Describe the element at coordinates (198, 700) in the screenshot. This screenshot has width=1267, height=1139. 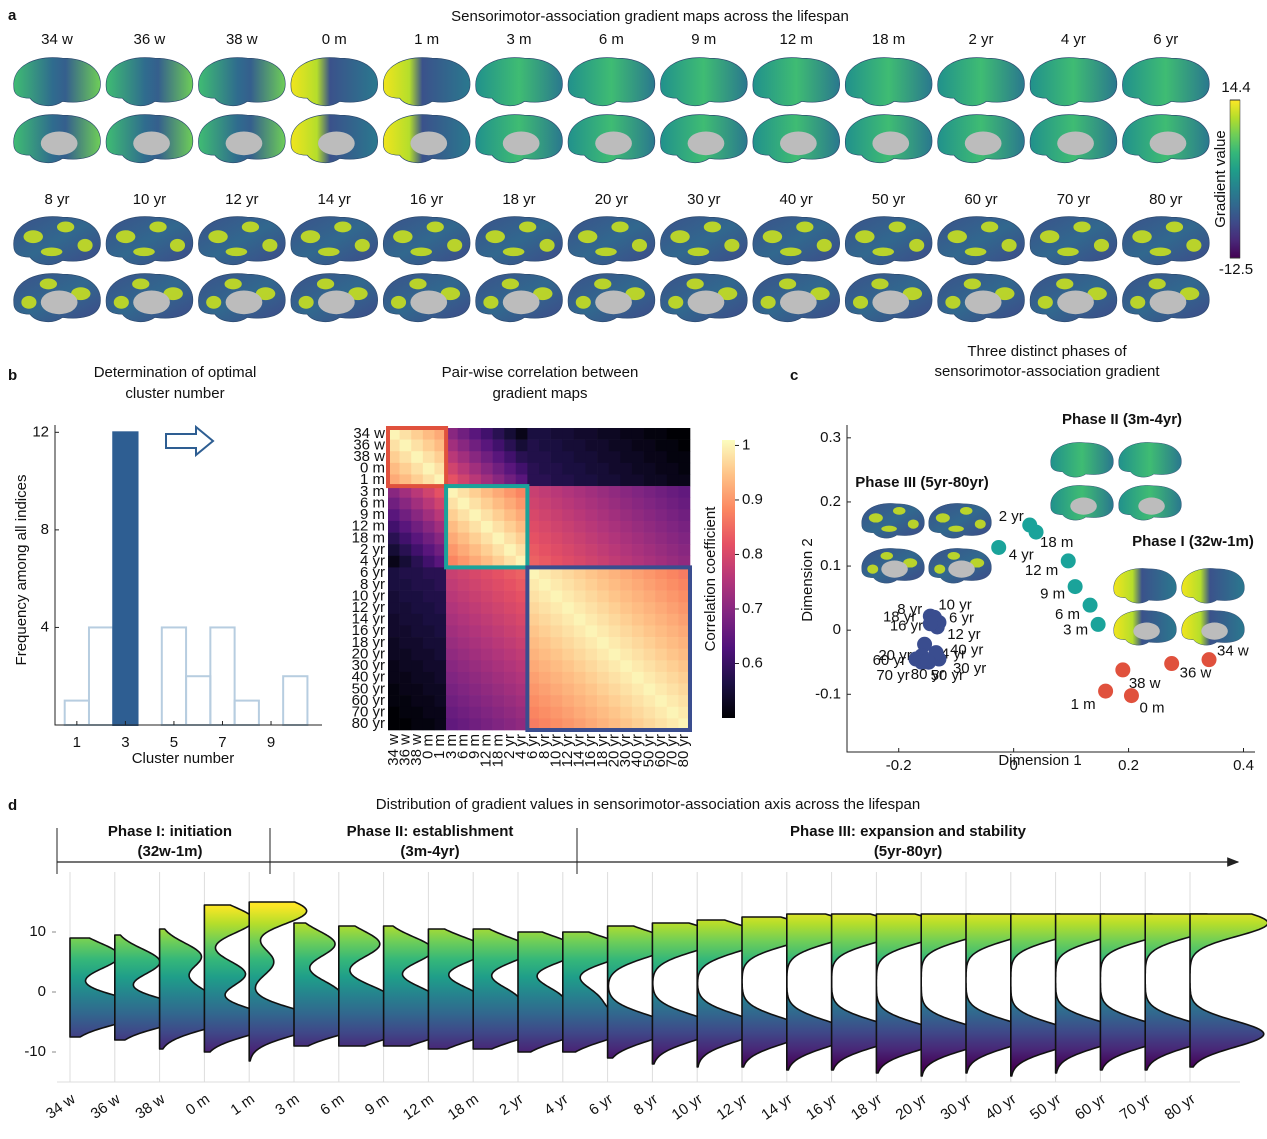
I see `bar` at that location.